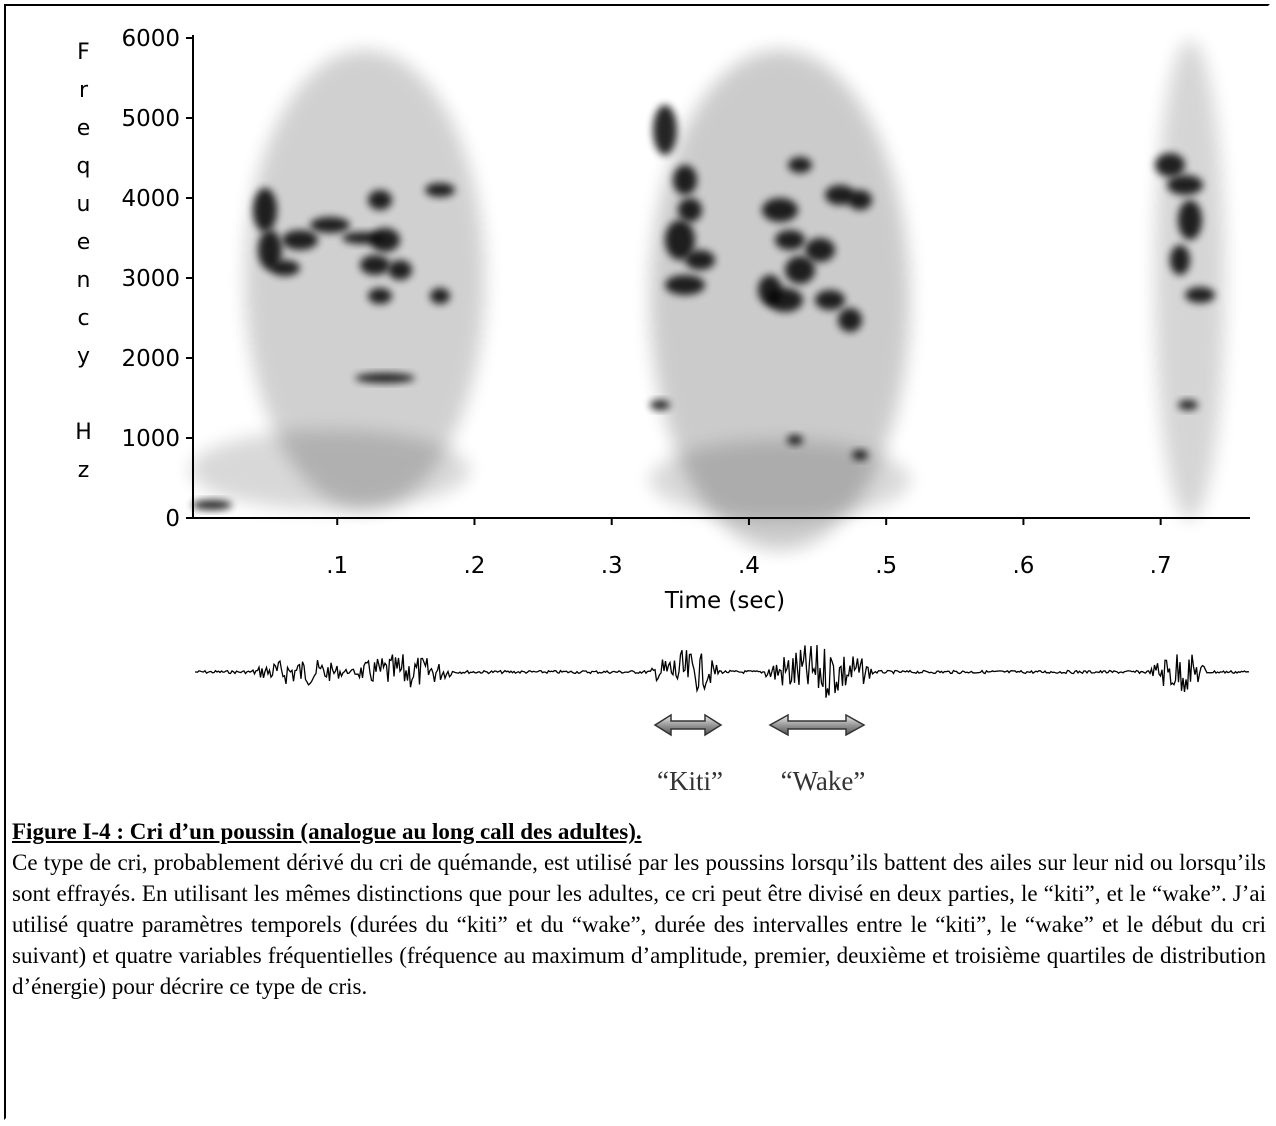 The image size is (1276, 1126). Describe the element at coordinates (612, 566) in the screenshot. I see `x-tick-label: .3` at that location.